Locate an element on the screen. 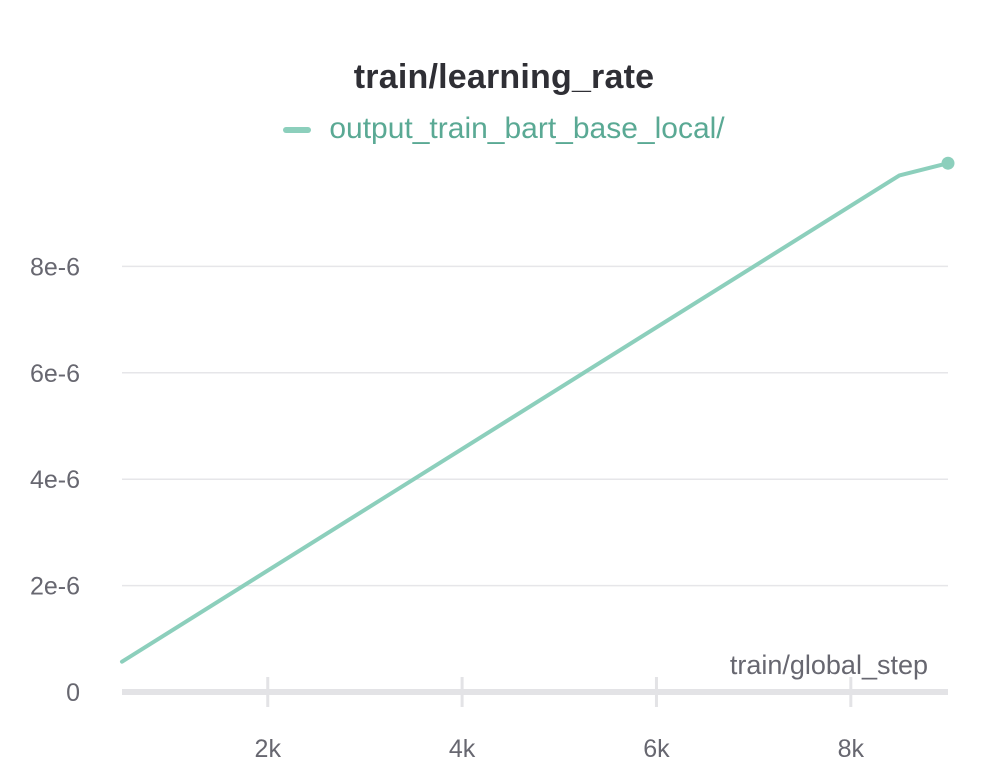 Image resolution: width=1008 pixels, height=783 pixels. legend-label: output_train_bart_base_local/ is located at coordinates (527, 128).